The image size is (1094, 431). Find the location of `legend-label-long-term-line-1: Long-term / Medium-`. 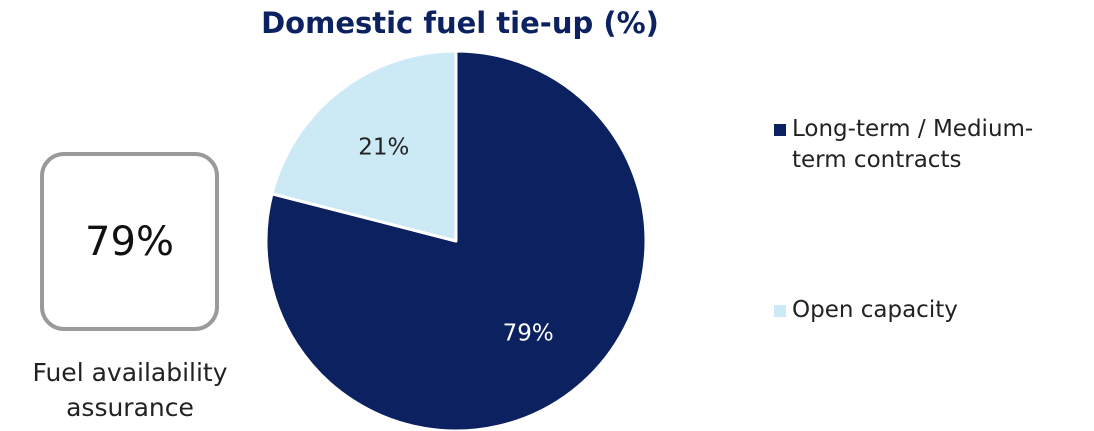

legend-label-long-term-line-1: Long-term / Medium- is located at coordinates (913, 129).